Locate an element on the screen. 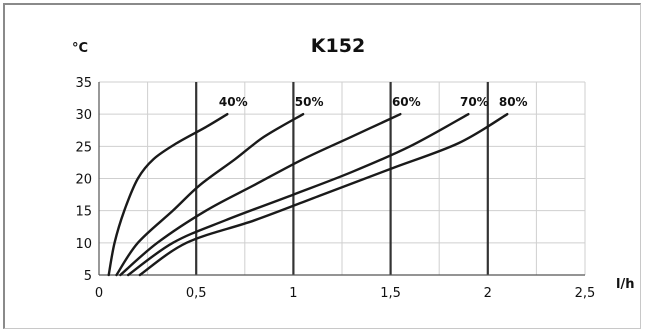  y-tick-label: 15 is located at coordinates (83, 212).